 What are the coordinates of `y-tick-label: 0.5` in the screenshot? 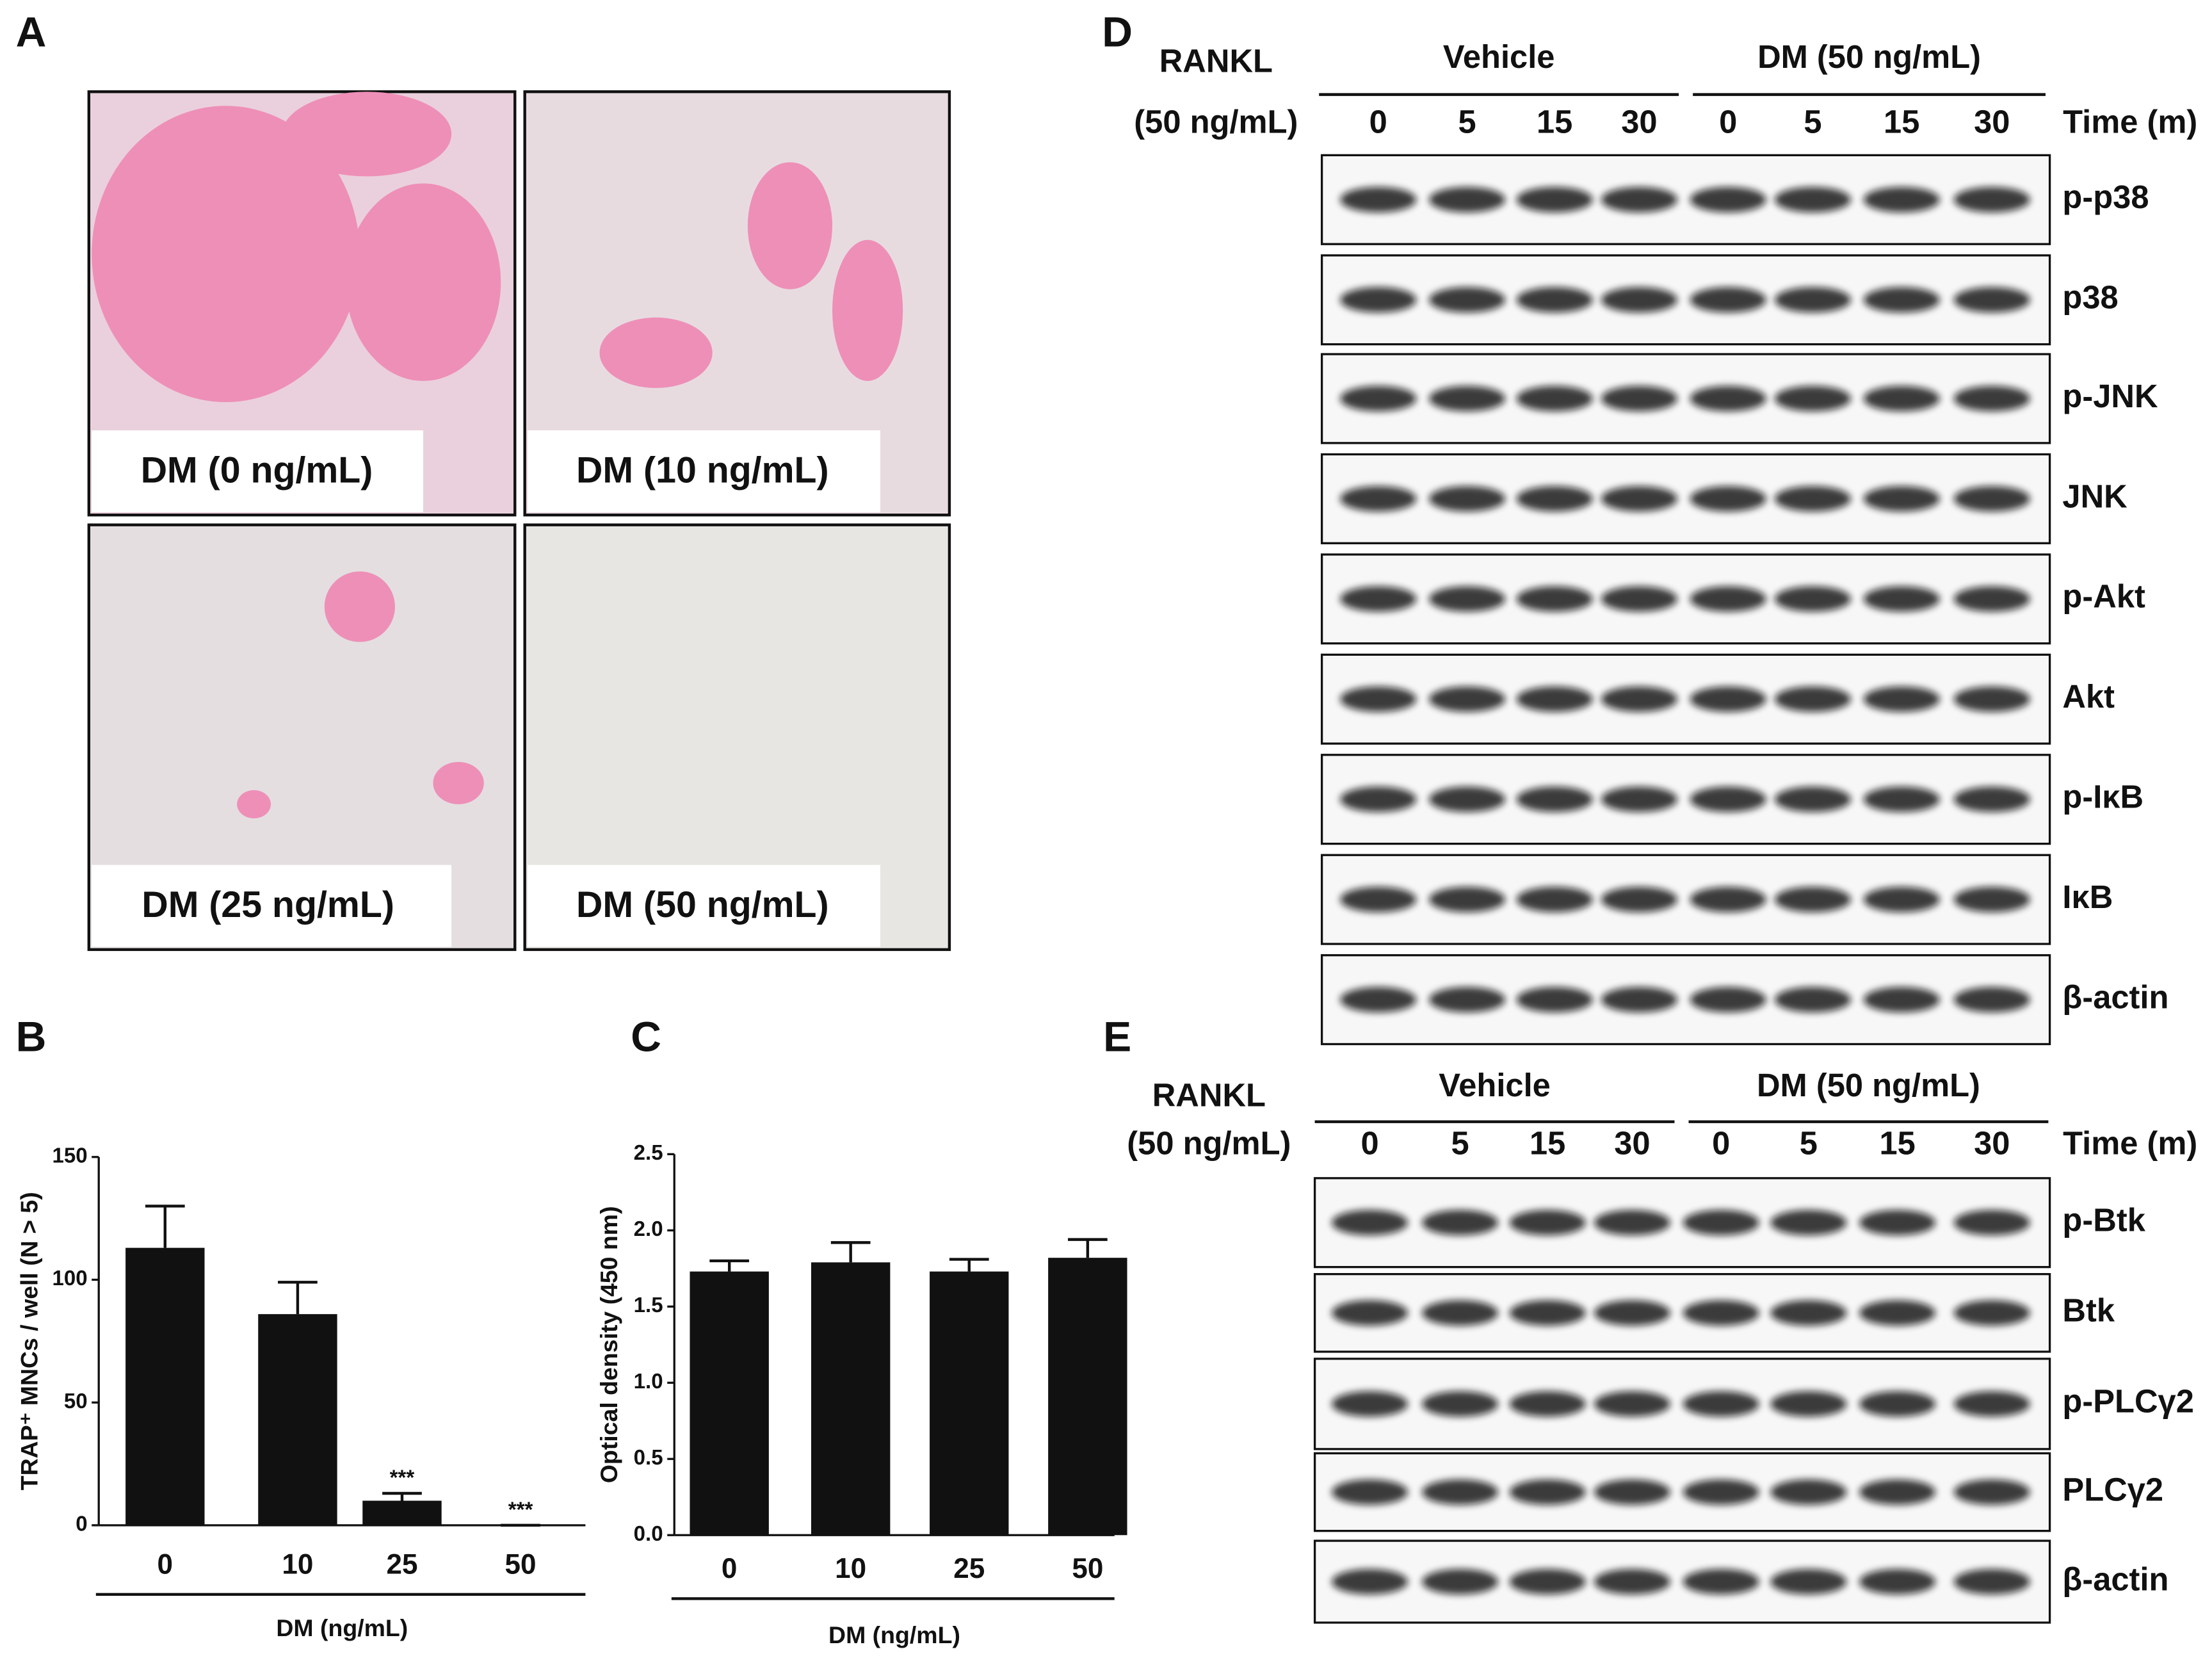 It's located at (648, 1458).